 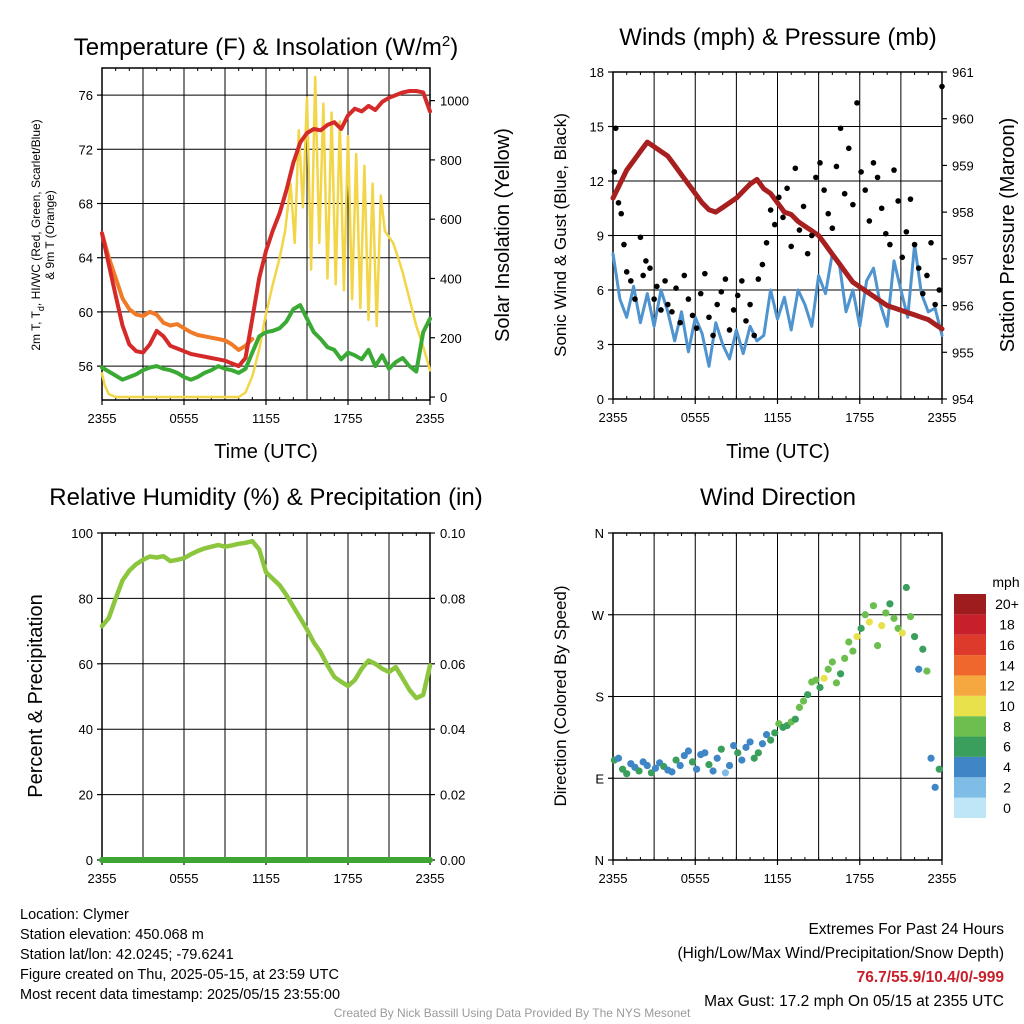 I want to click on pressure-ylabel: Station Pressure (Maroon), so click(x=1008, y=235).